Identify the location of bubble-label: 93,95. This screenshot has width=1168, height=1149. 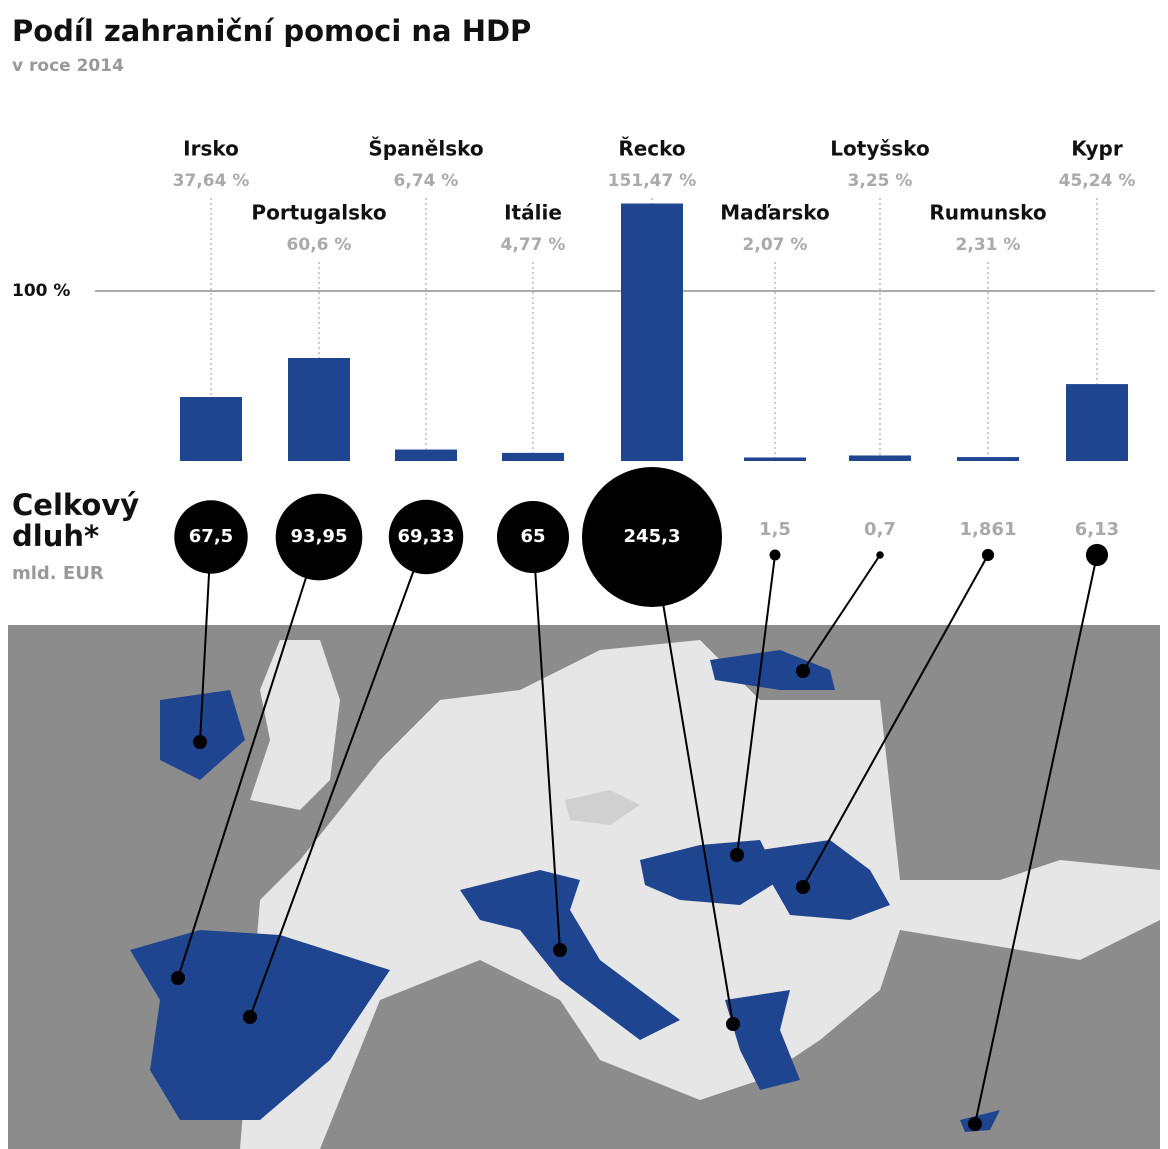
(319, 536).